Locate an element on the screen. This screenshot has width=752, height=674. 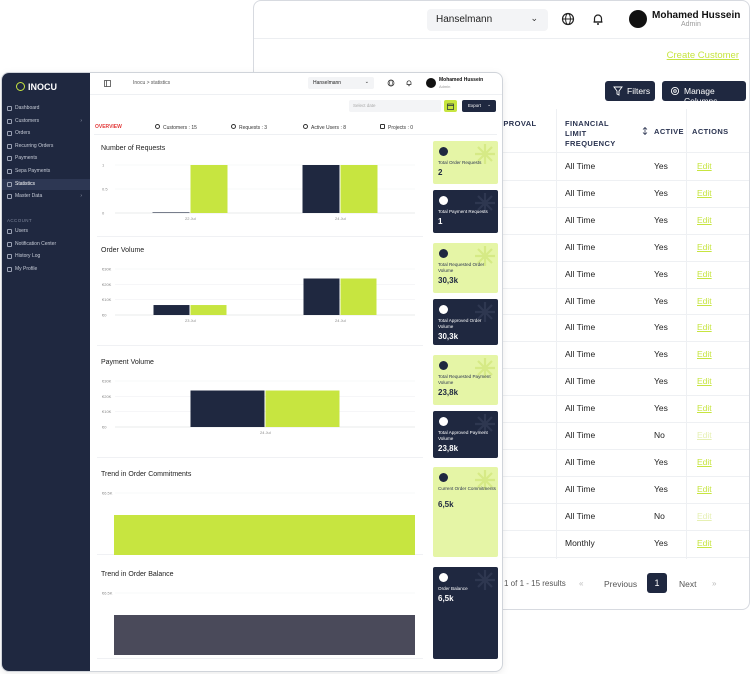
first-page-button: « is located at coordinates (581, 583).